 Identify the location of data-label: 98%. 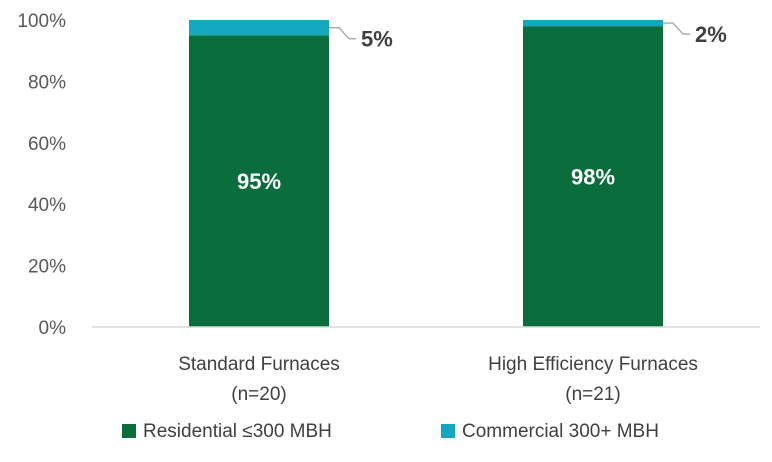
(593, 177).